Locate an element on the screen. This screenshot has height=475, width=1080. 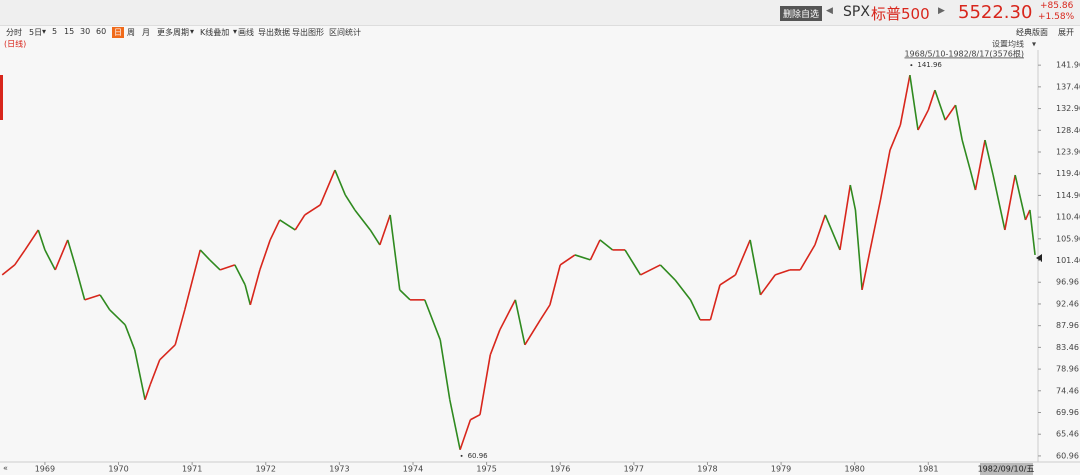
x-tick-label: 1974 is located at coordinates (413, 469).